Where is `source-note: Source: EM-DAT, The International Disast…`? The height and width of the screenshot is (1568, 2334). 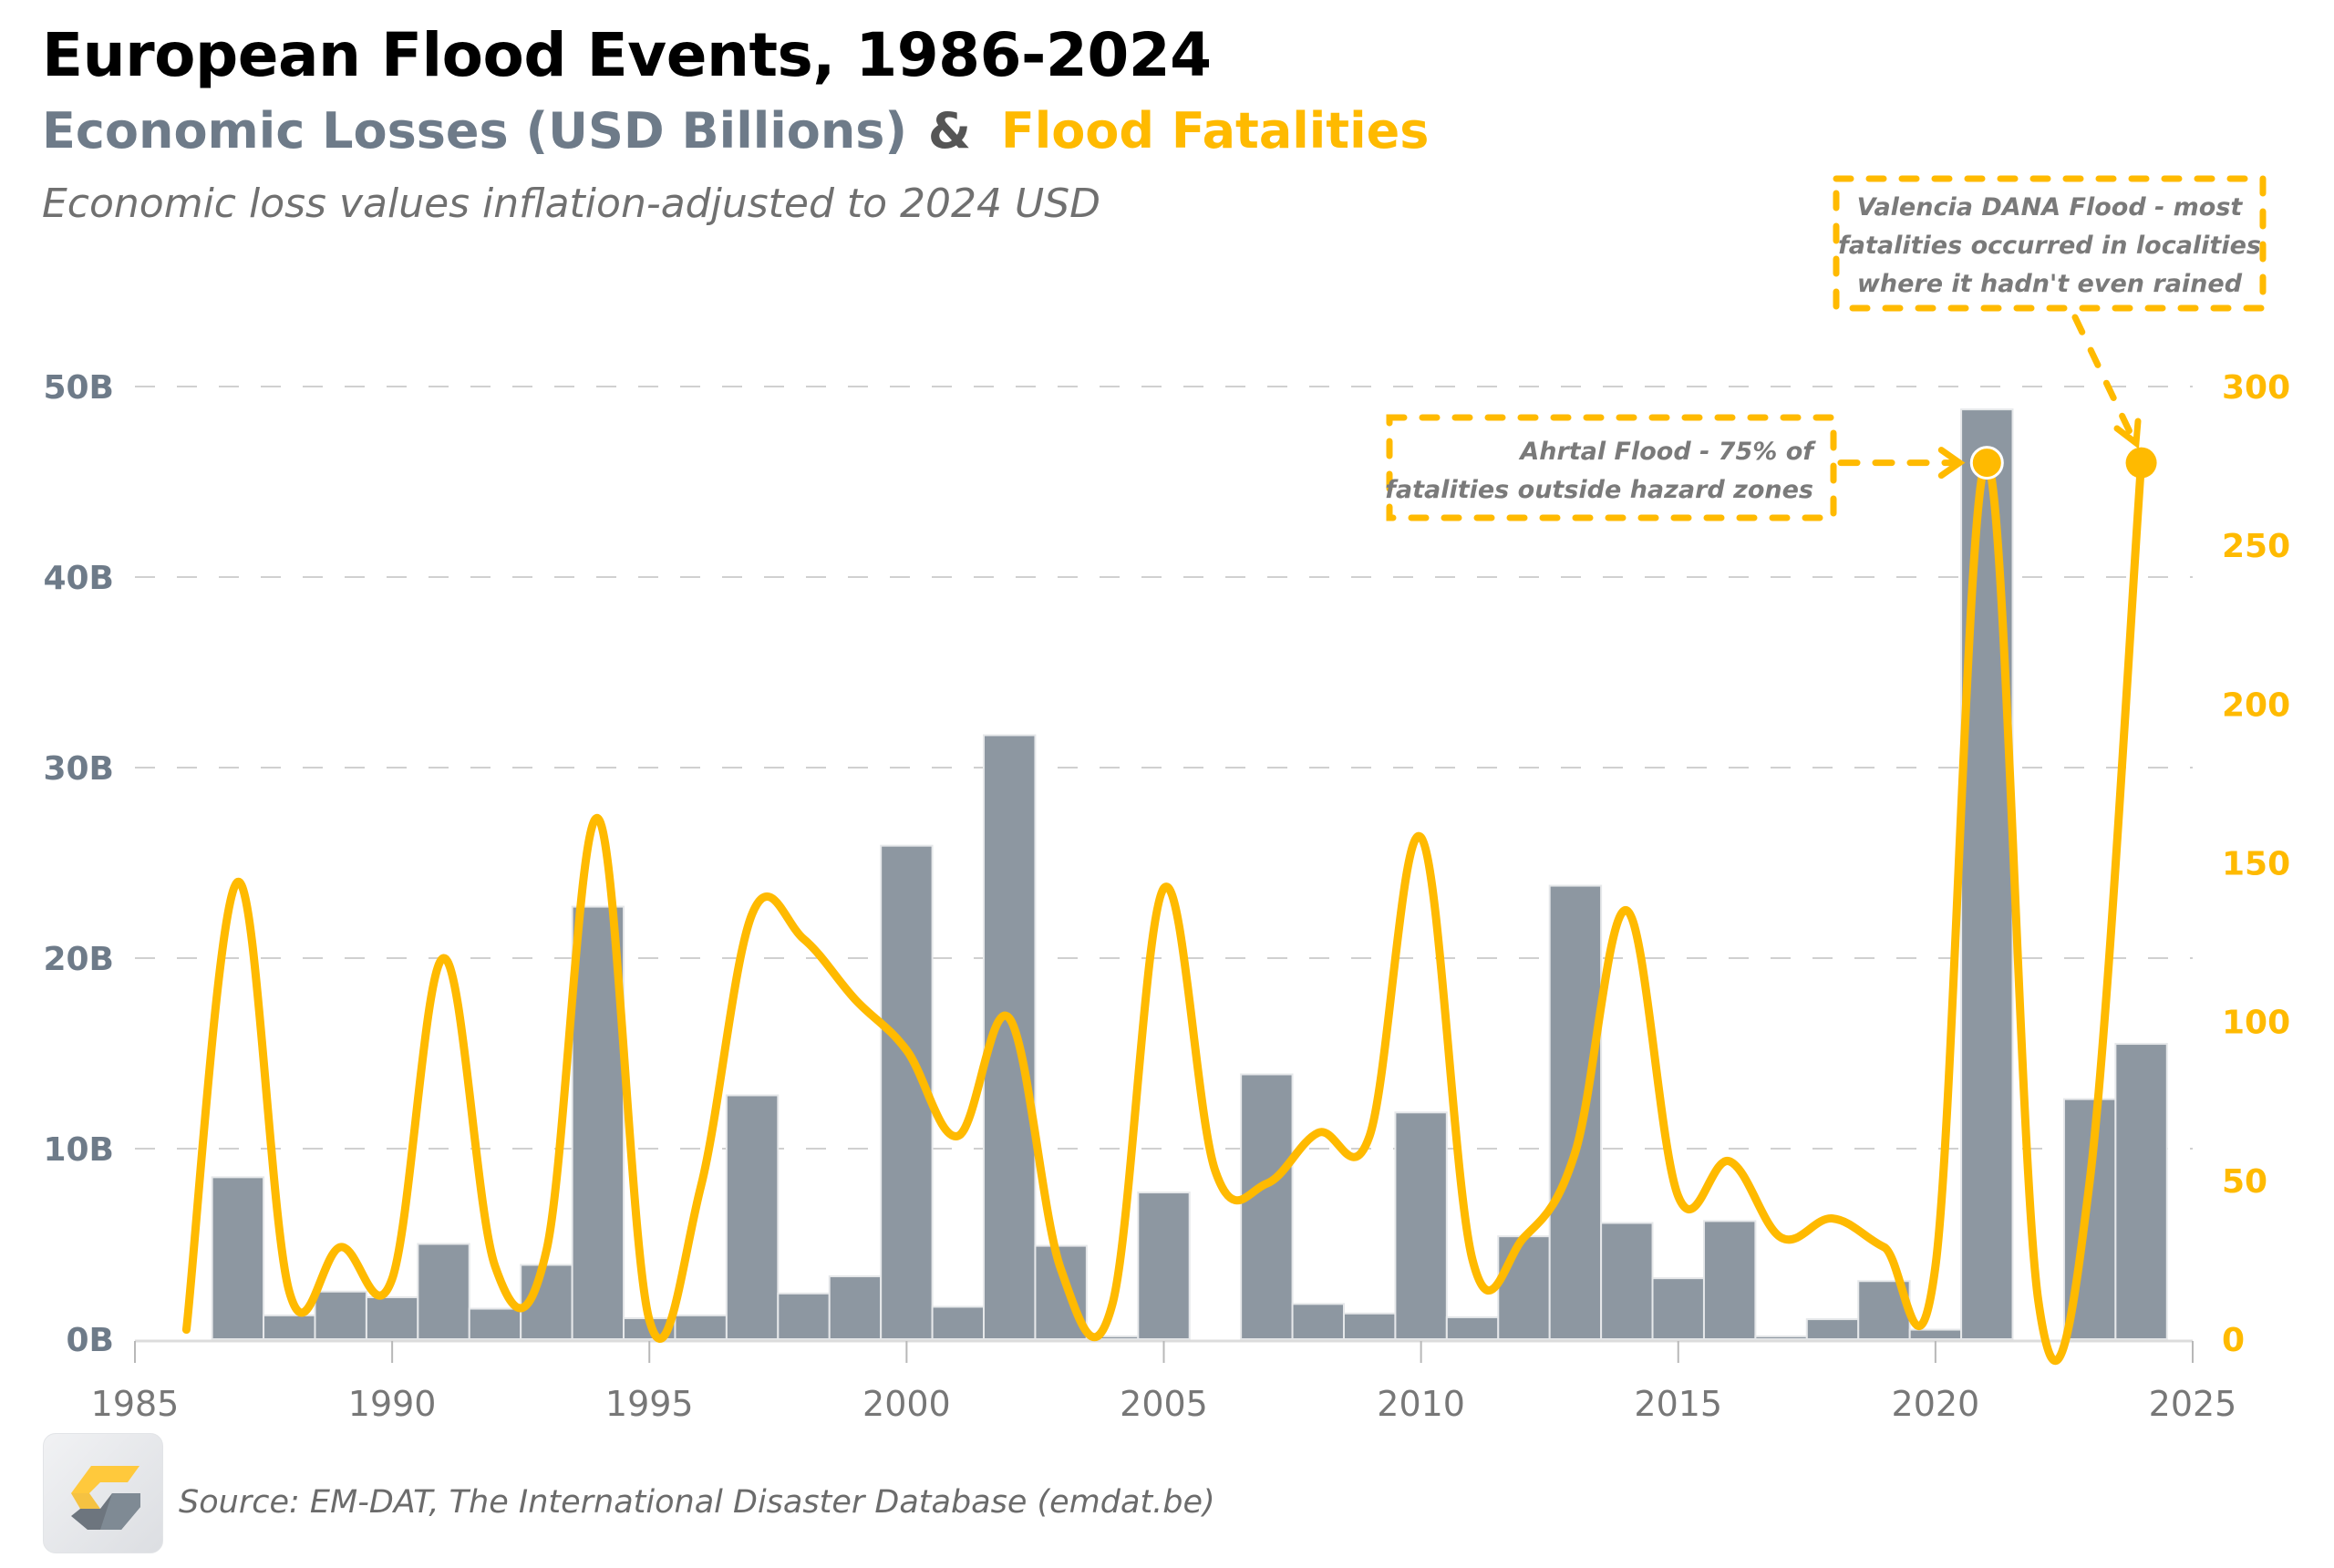 source-note: Source: EM-DAT, The International Disast… is located at coordinates (697, 1502).